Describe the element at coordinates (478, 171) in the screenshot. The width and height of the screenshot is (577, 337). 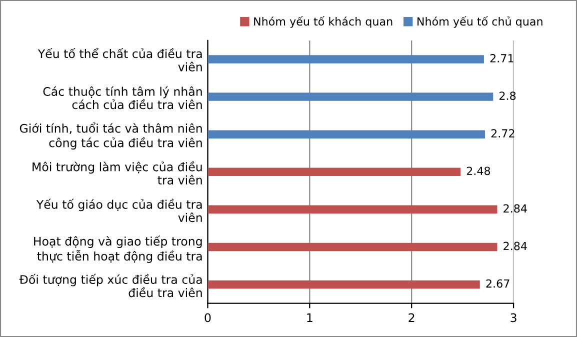
I see `data-label: 2.48` at that location.